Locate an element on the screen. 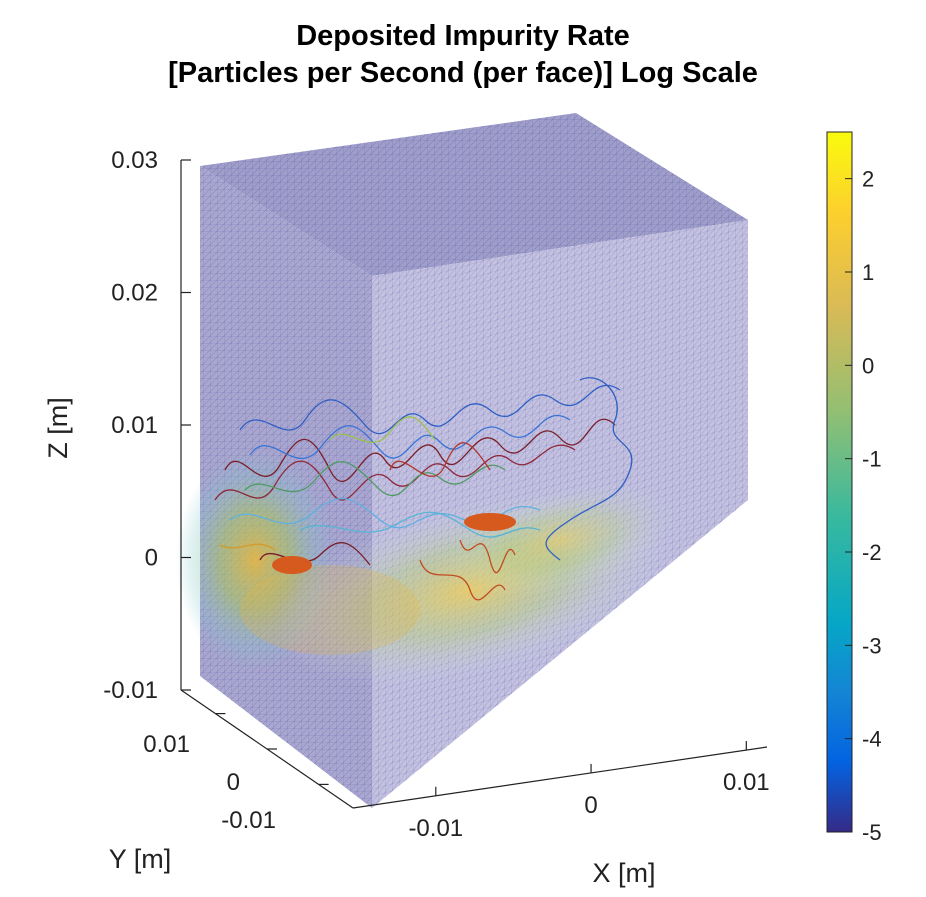 The width and height of the screenshot is (926, 897). hot-deposit-left is located at coordinates (292, 565).